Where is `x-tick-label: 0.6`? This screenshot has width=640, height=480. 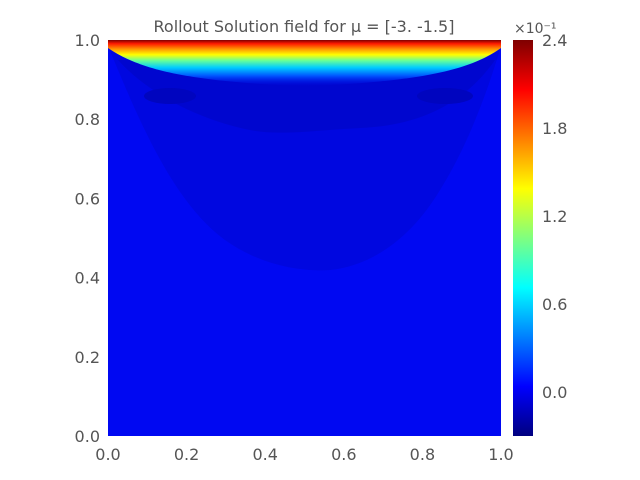 x-tick-label: 0.6 is located at coordinates (343, 454).